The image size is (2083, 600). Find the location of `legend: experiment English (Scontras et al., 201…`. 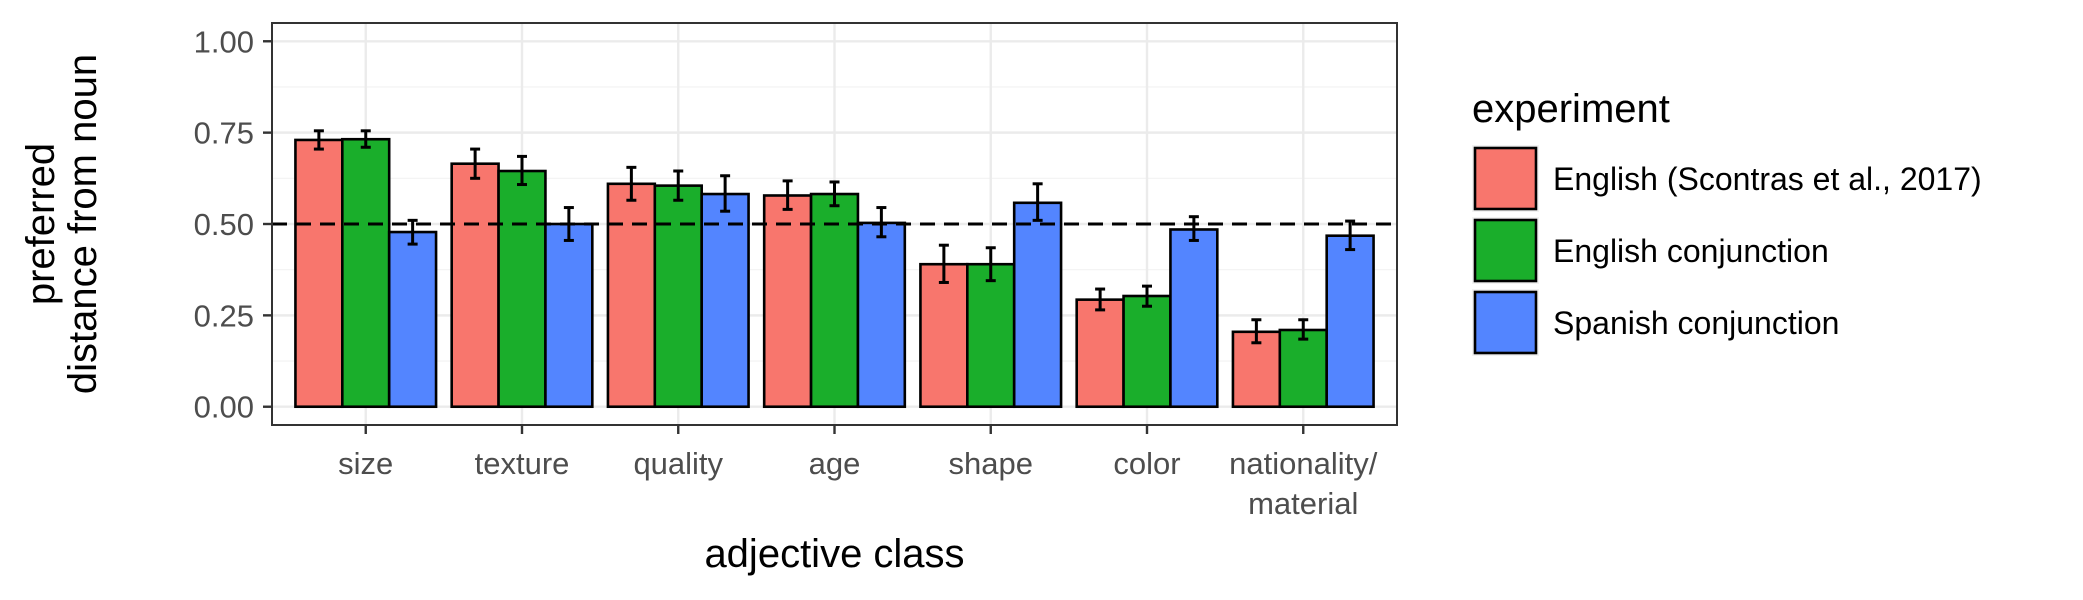

legend: experiment English (Scontras et al., 201… is located at coordinates (1727, 221).